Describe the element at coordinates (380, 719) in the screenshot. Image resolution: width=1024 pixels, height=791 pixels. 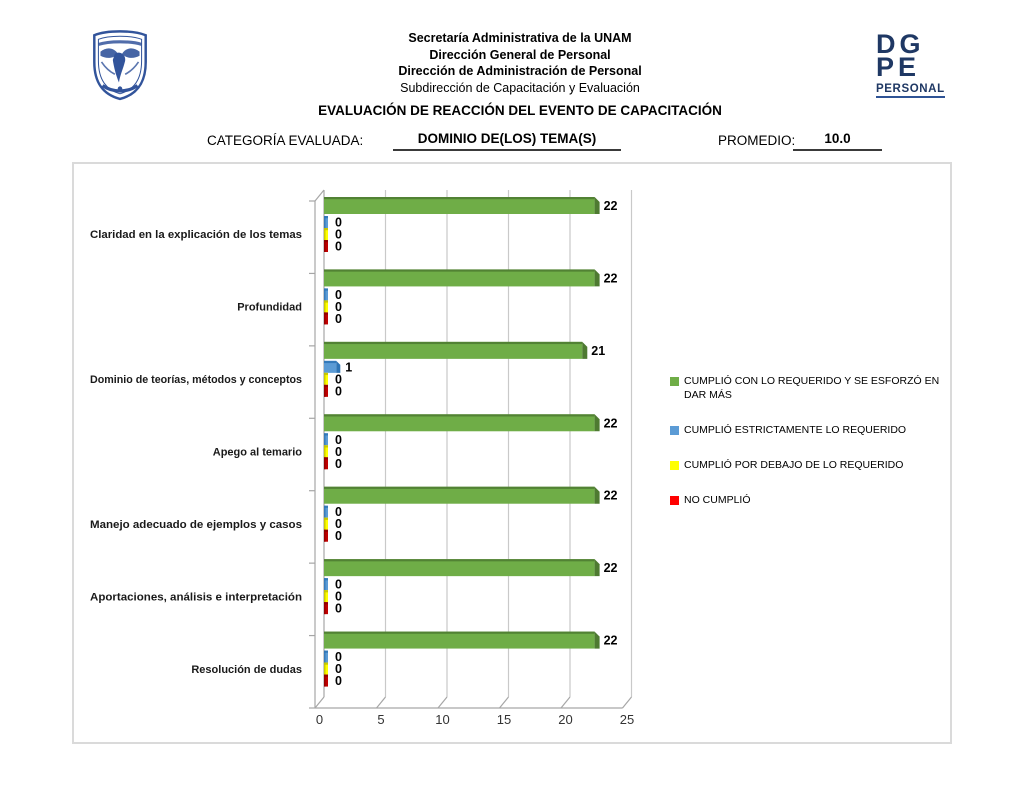
I see `x-tick-label: 5` at that location.